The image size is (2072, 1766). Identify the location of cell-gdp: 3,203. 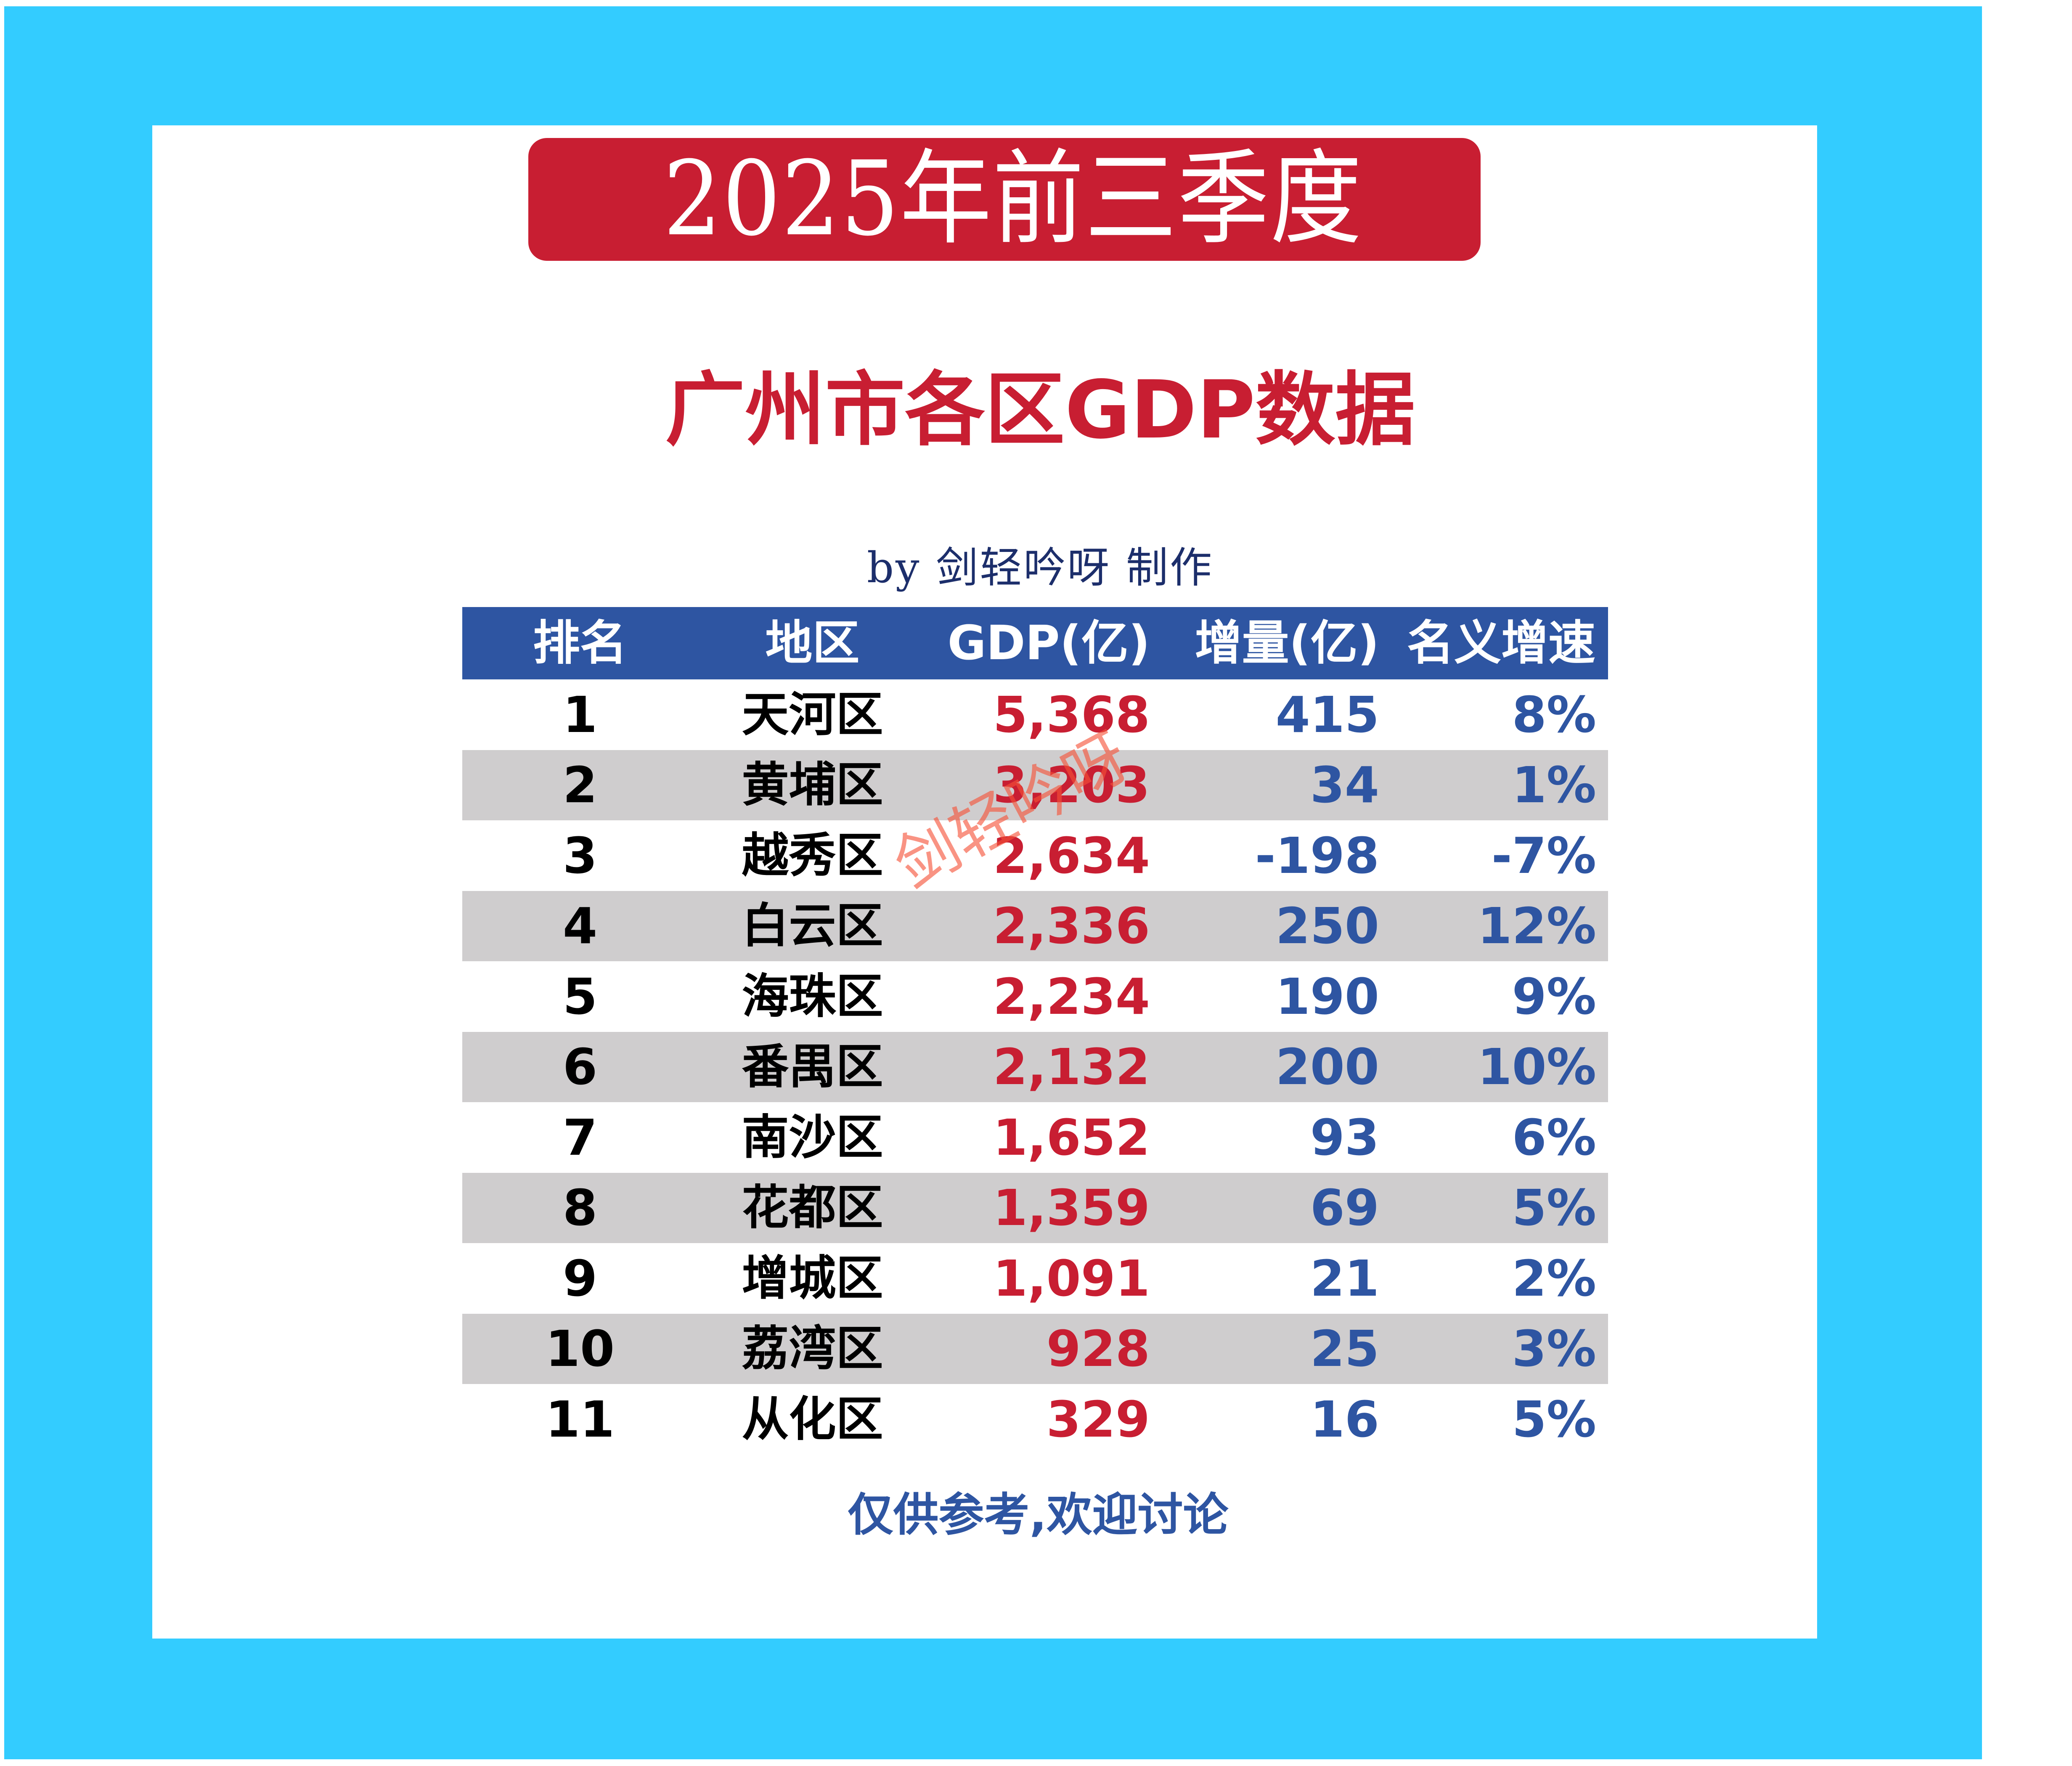
(1071, 785).